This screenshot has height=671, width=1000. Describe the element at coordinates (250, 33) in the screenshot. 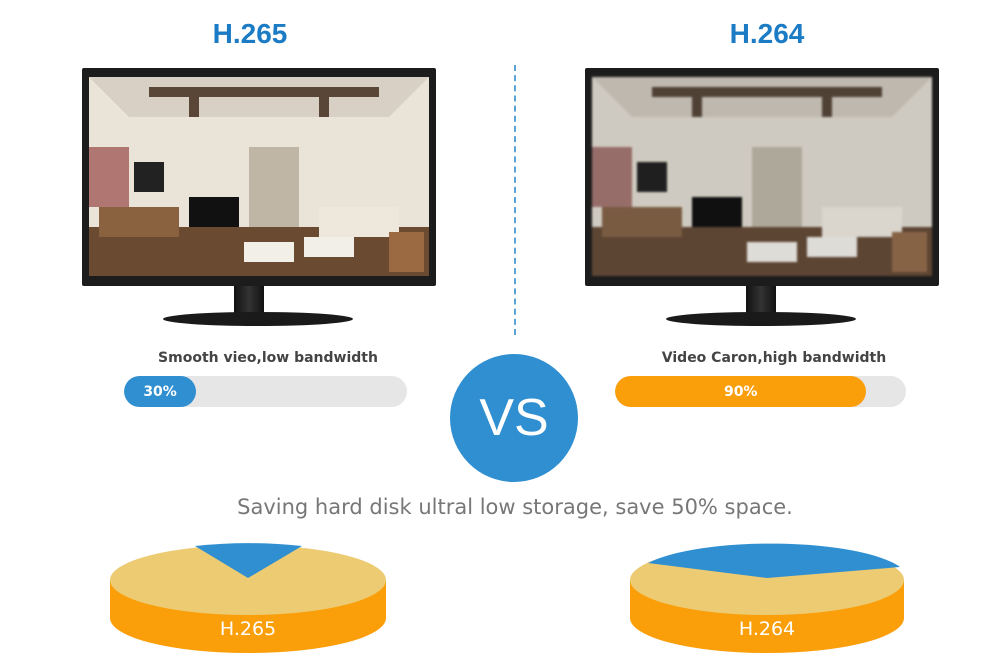

I see `h265-title: H.265` at that location.